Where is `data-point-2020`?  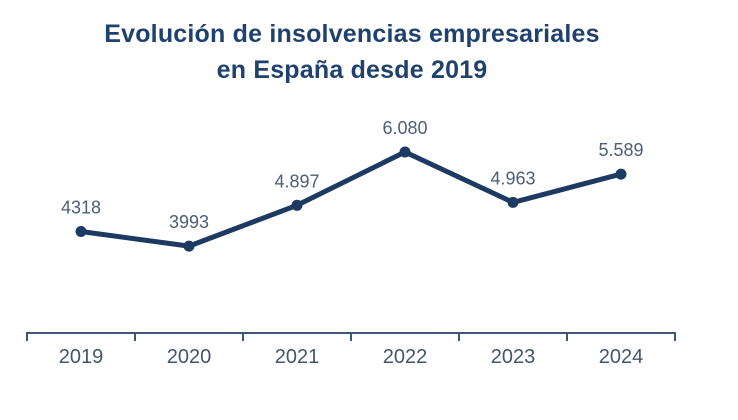 data-point-2020 is located at coordinates (189, 246).